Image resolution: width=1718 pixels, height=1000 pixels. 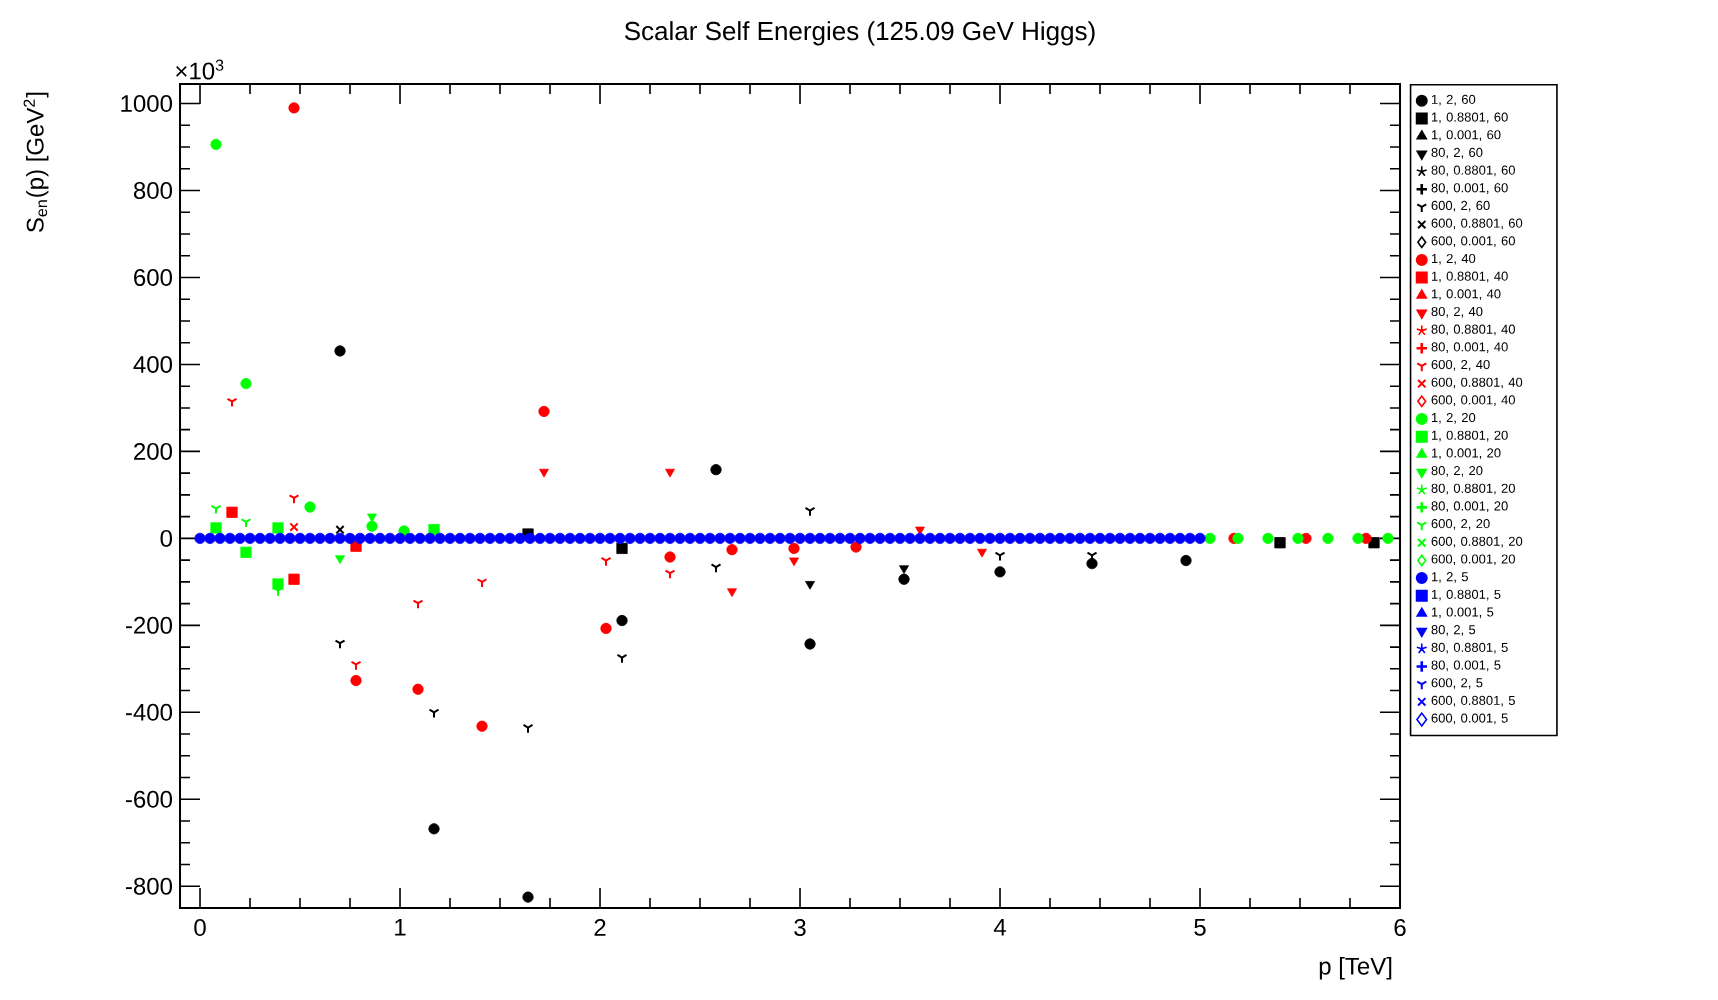 What do you see at coordinates (800, 928) in the screenshot?
I see `x-tick-label: 3` at bounding box center [800, 928].